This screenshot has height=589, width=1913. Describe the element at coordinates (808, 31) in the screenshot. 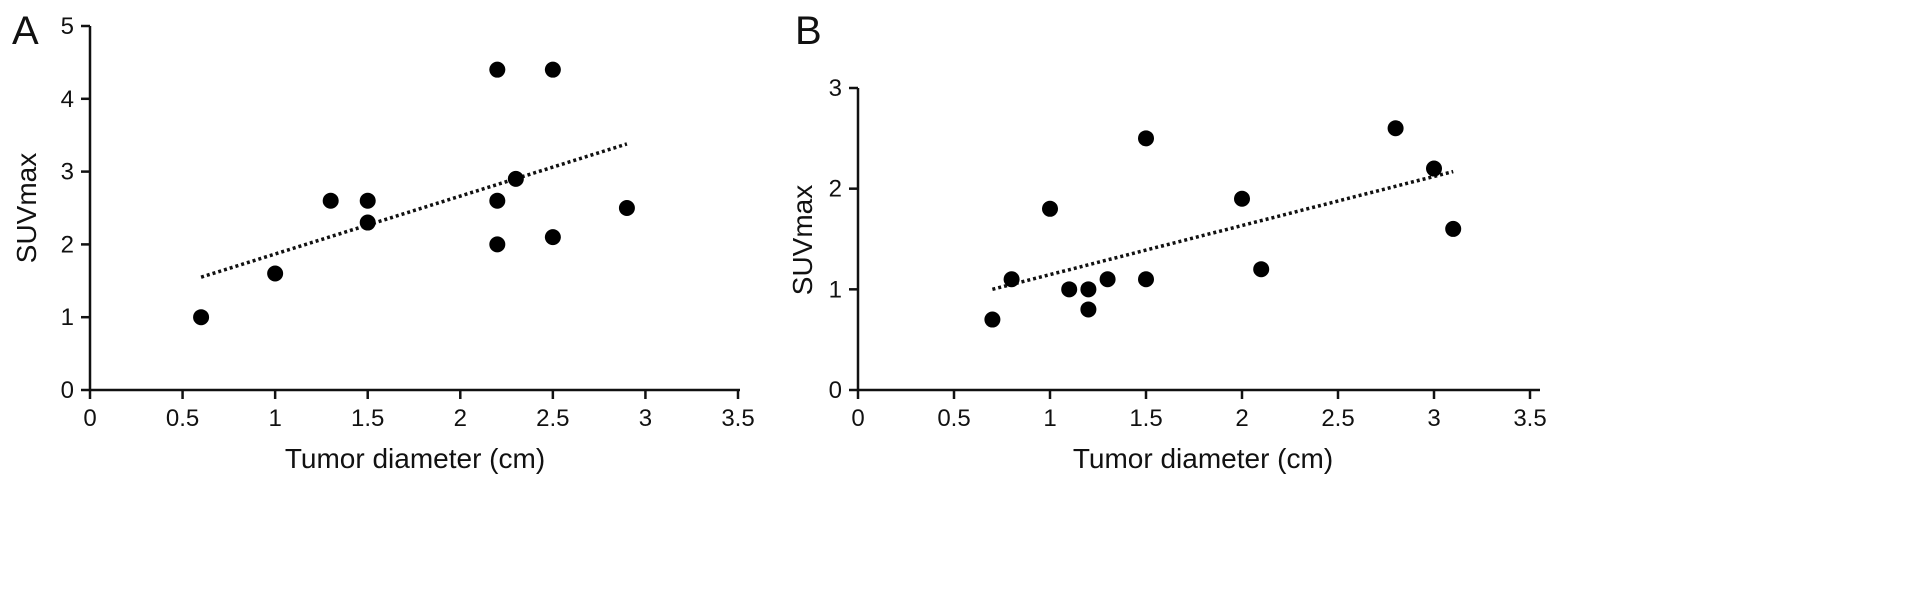

I see `panel-label-b: B` at that location.